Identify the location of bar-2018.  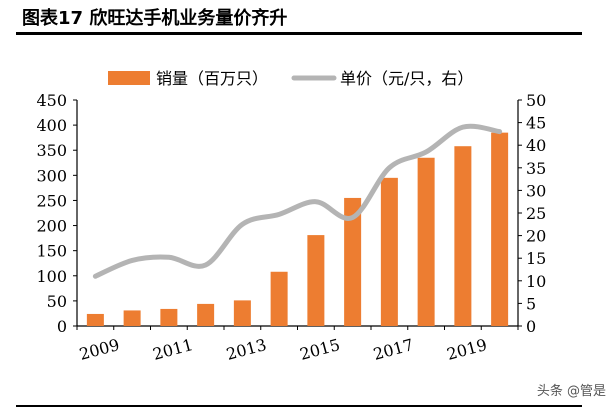
(426, 241).